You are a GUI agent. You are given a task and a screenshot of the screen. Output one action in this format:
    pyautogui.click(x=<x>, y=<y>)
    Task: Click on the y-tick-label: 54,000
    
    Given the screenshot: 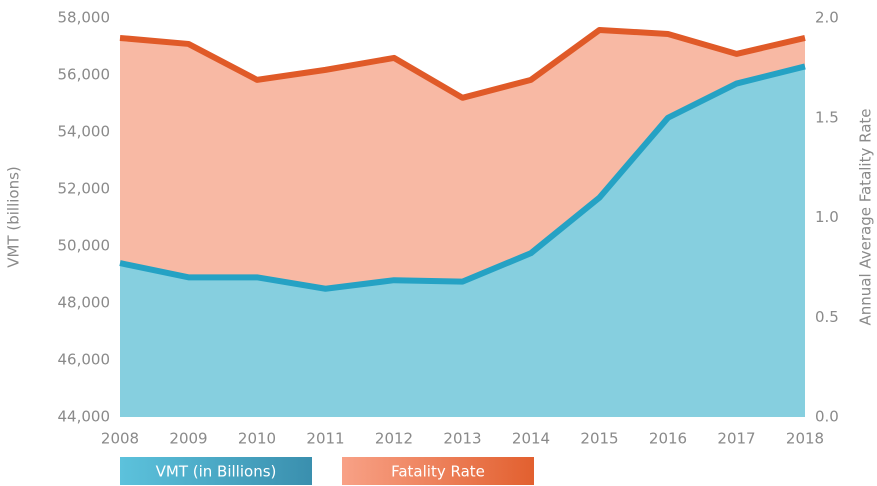 What is the action you would take?
    pyautogui.click(x=84, y=132)
    